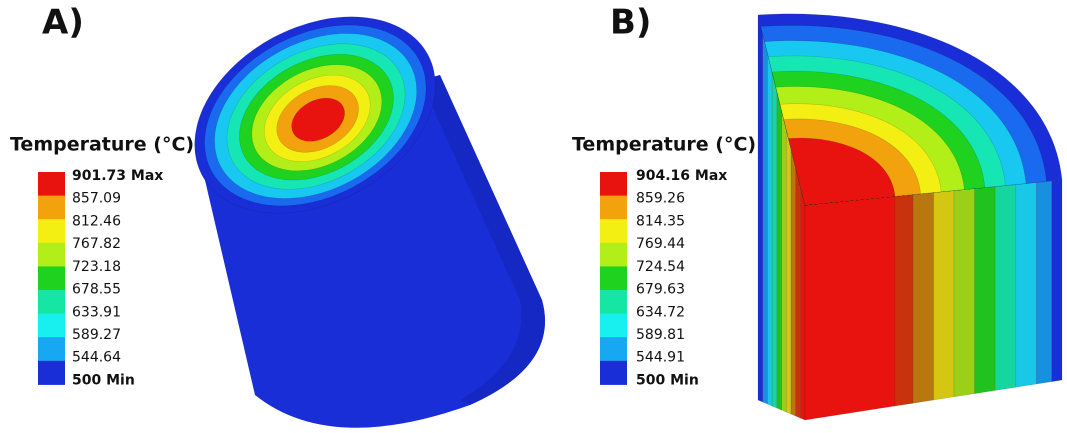 The image size is (1067, 433). What do you see at coordinates (660, 244) in the screenshot?
I see `legend-label: 769.44` at bounding box center [660, 244].